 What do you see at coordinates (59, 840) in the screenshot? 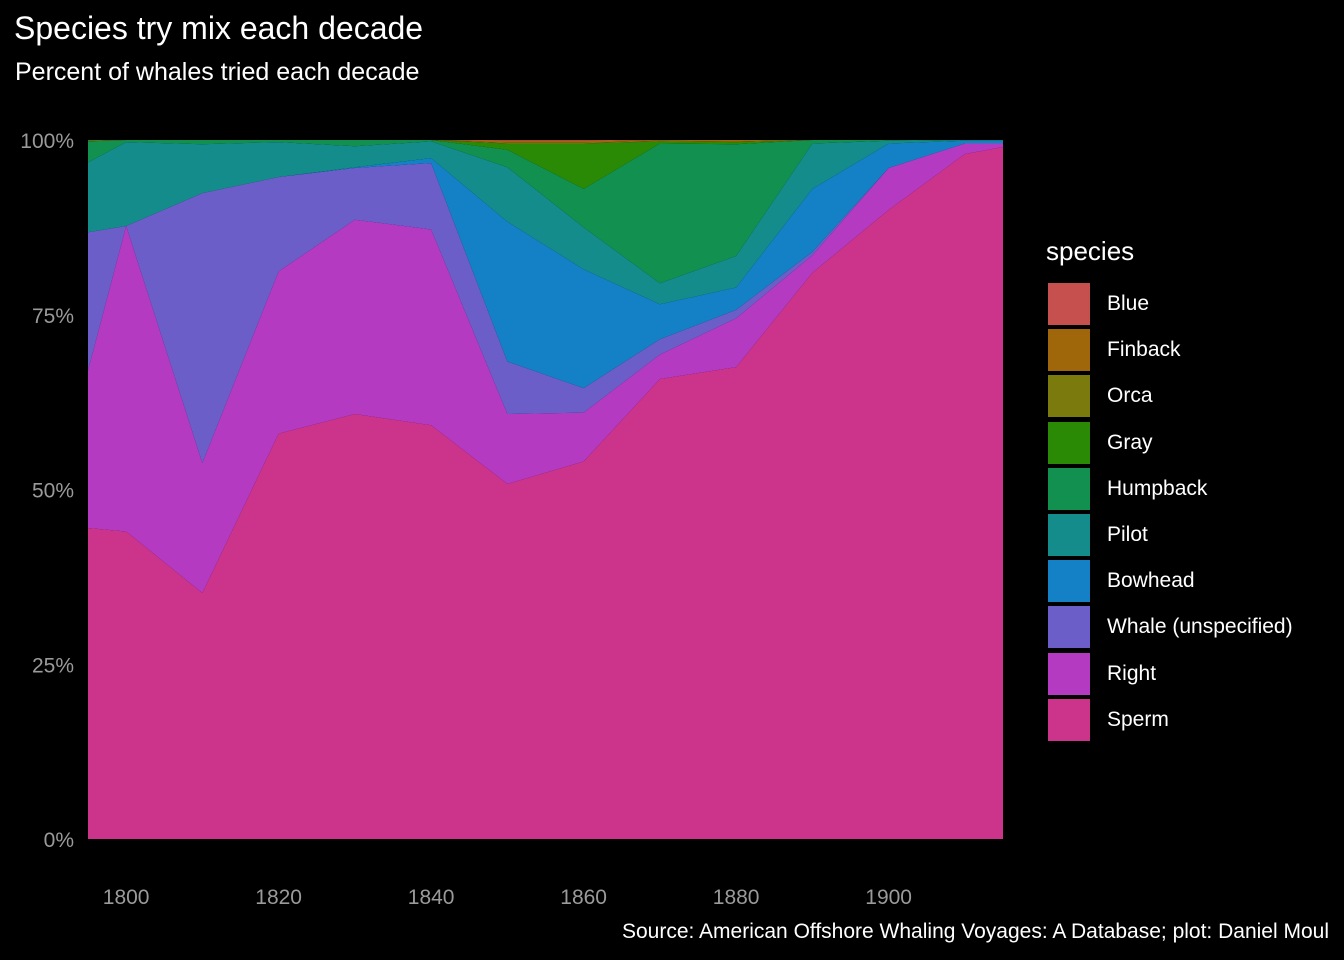
I see `y-tick-label: 0%` at bounding box center [59, 840].